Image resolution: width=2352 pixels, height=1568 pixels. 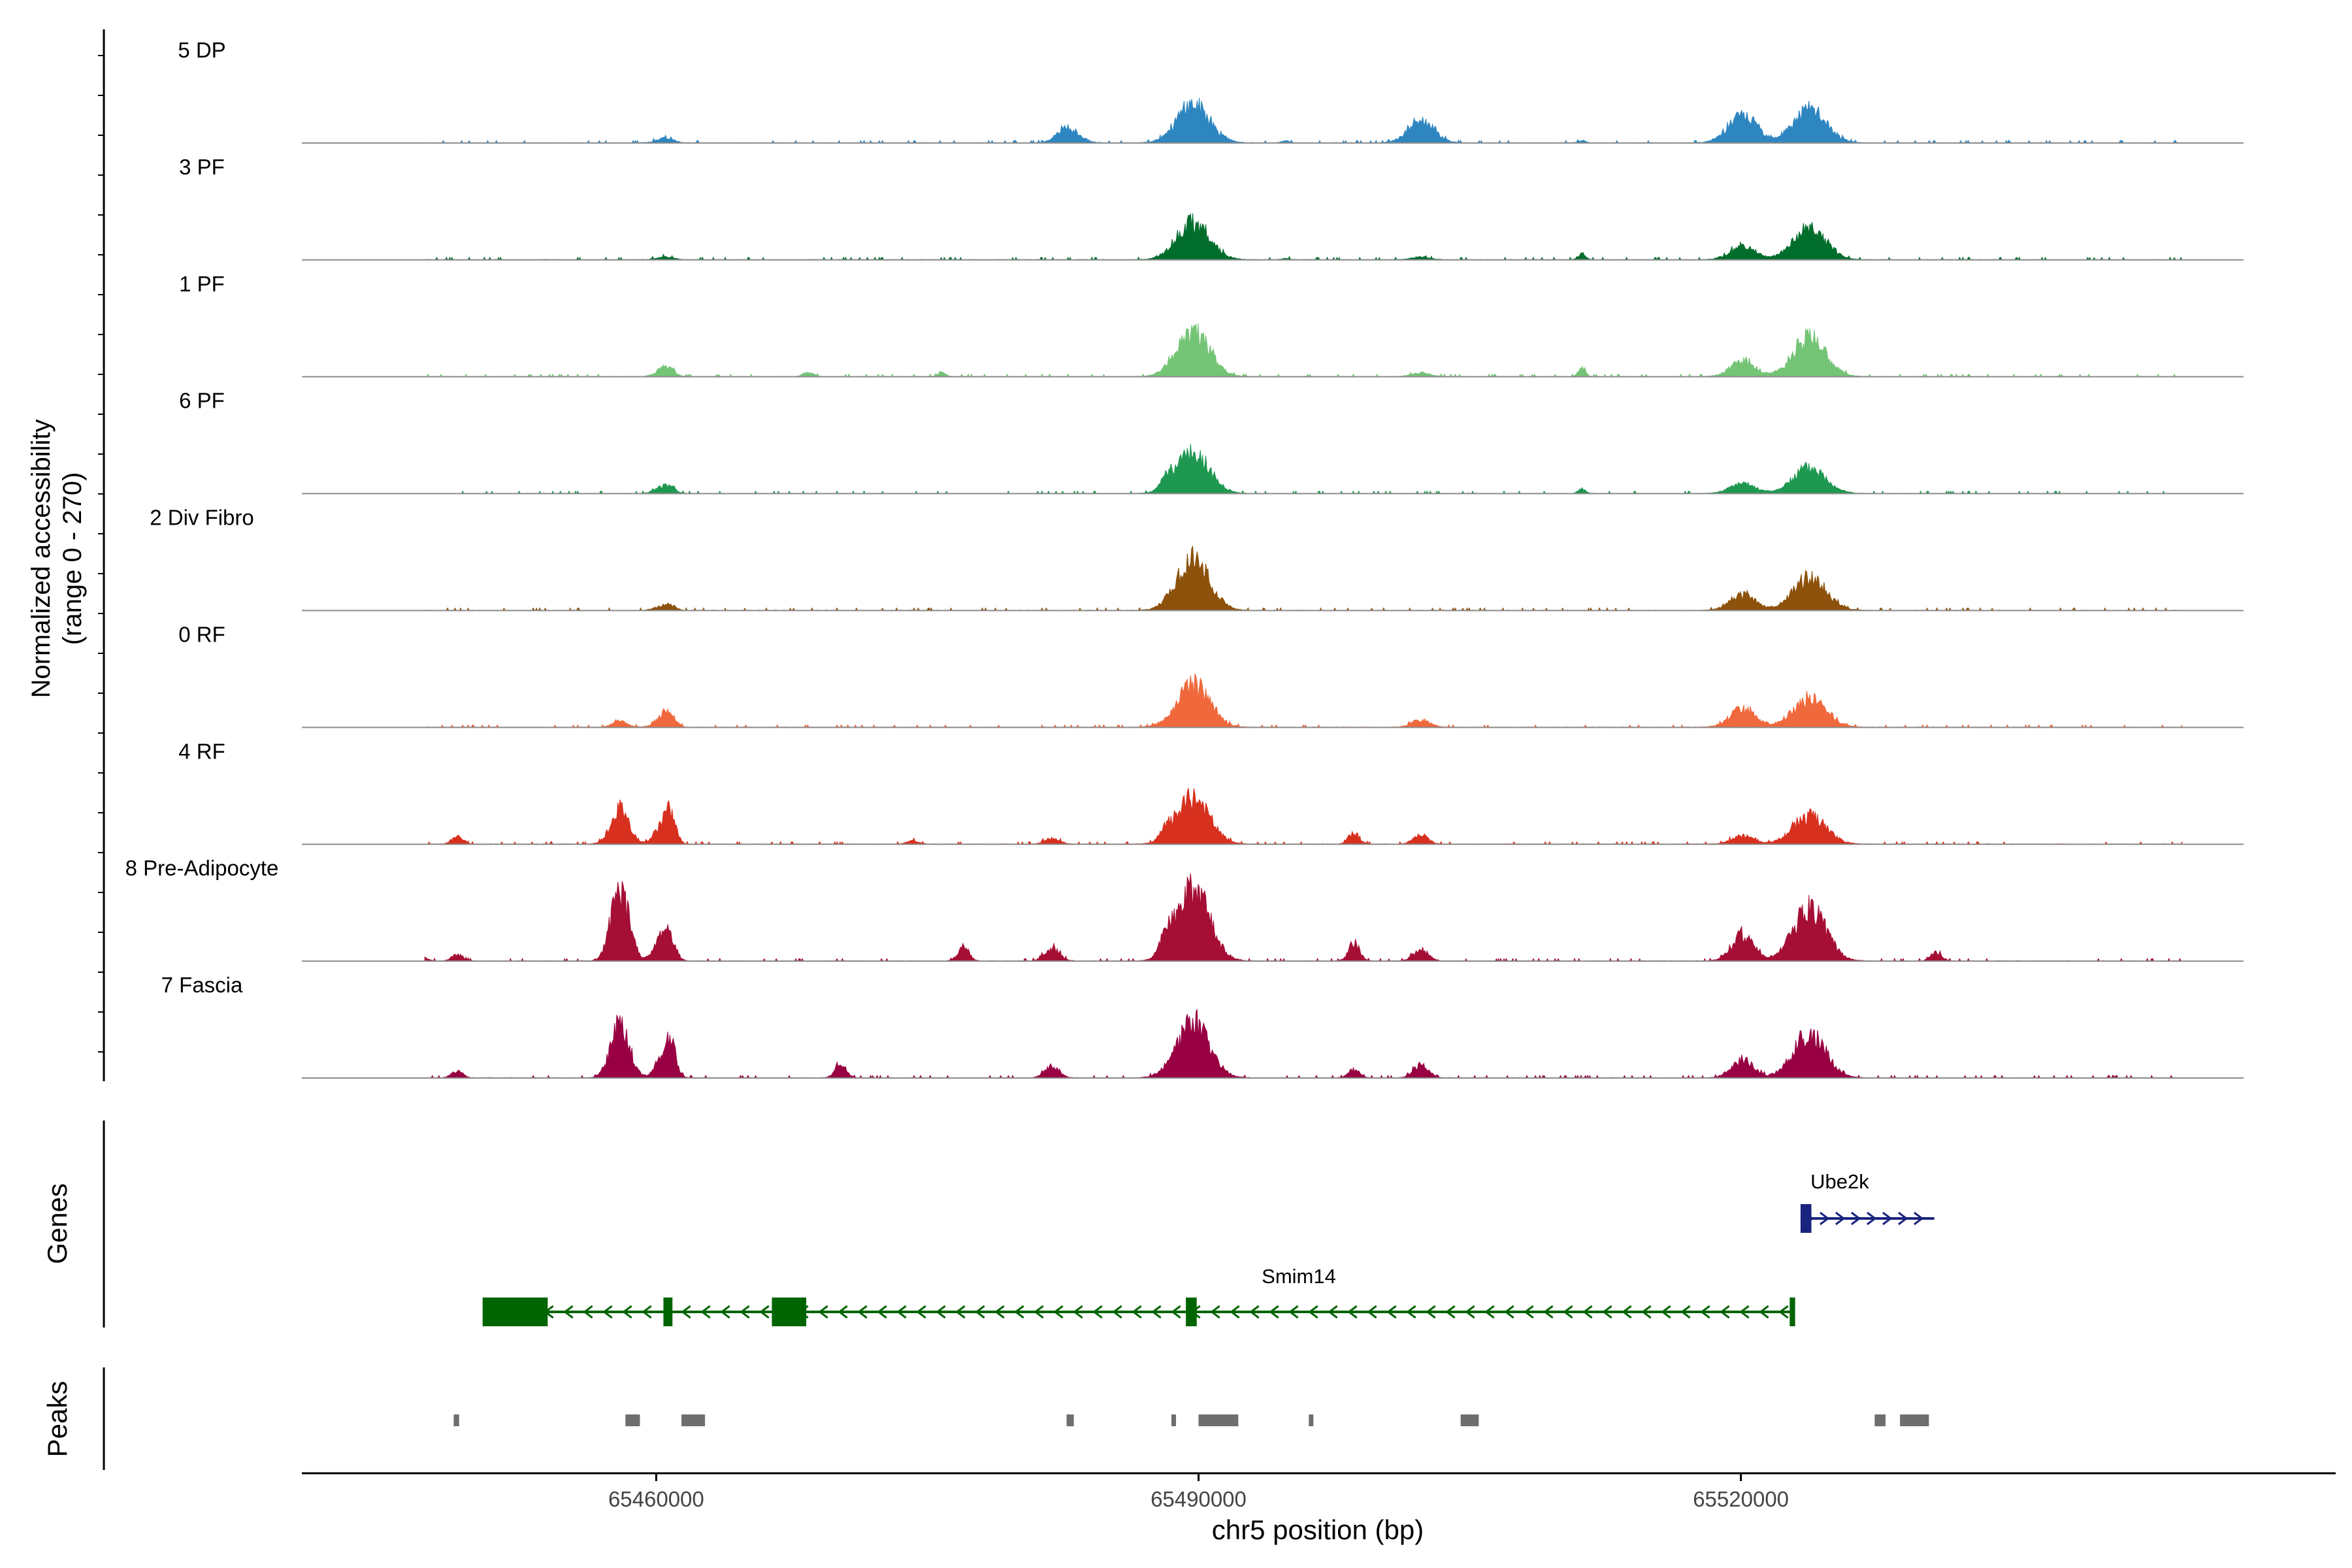 What do you see at coordinates (1867, 1201) in the screenshot?
I see `gene-ube2k: Ube2k` at bounding box center [1867, 1201].